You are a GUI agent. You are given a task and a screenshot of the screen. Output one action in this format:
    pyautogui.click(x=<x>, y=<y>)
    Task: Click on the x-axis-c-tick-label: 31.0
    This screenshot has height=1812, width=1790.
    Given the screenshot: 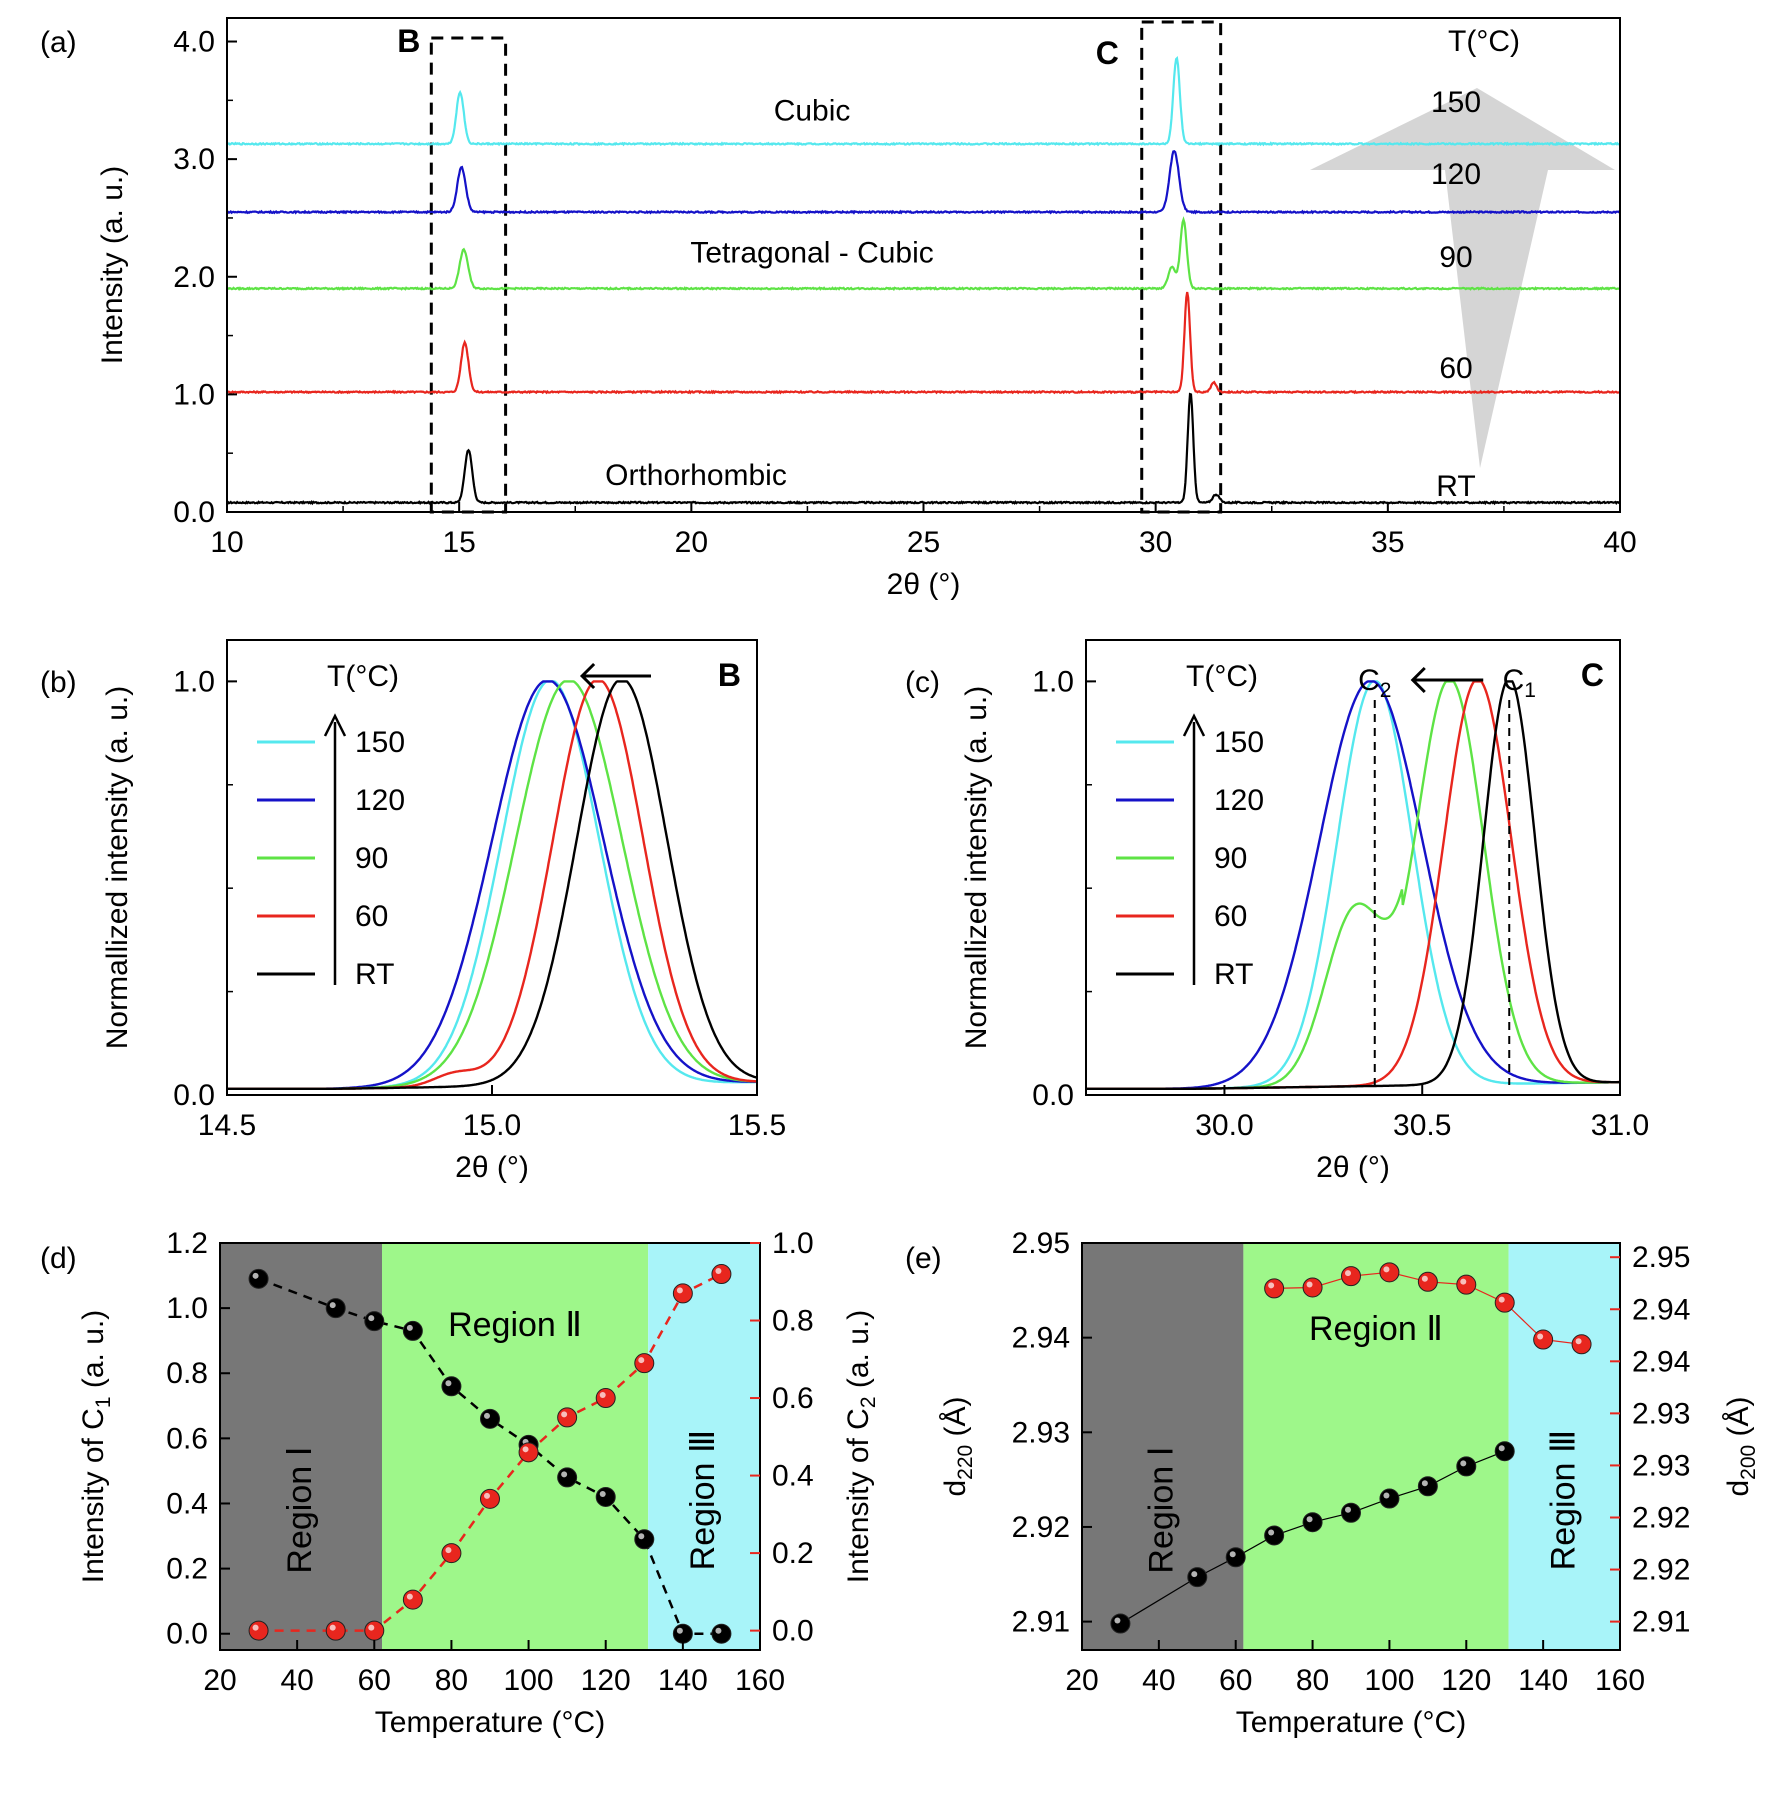 What is the action you would take?
    pyautogui.click(x=1620, y=1125)
    